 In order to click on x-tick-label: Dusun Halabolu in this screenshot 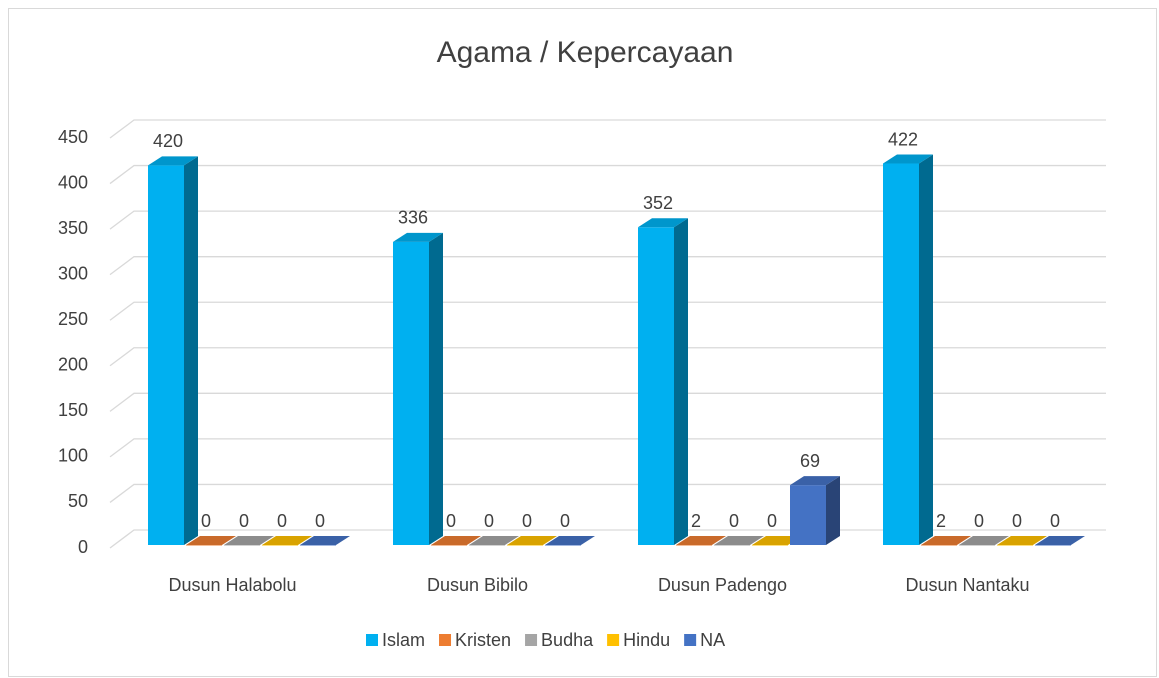, I will do `click(232, 585)`.